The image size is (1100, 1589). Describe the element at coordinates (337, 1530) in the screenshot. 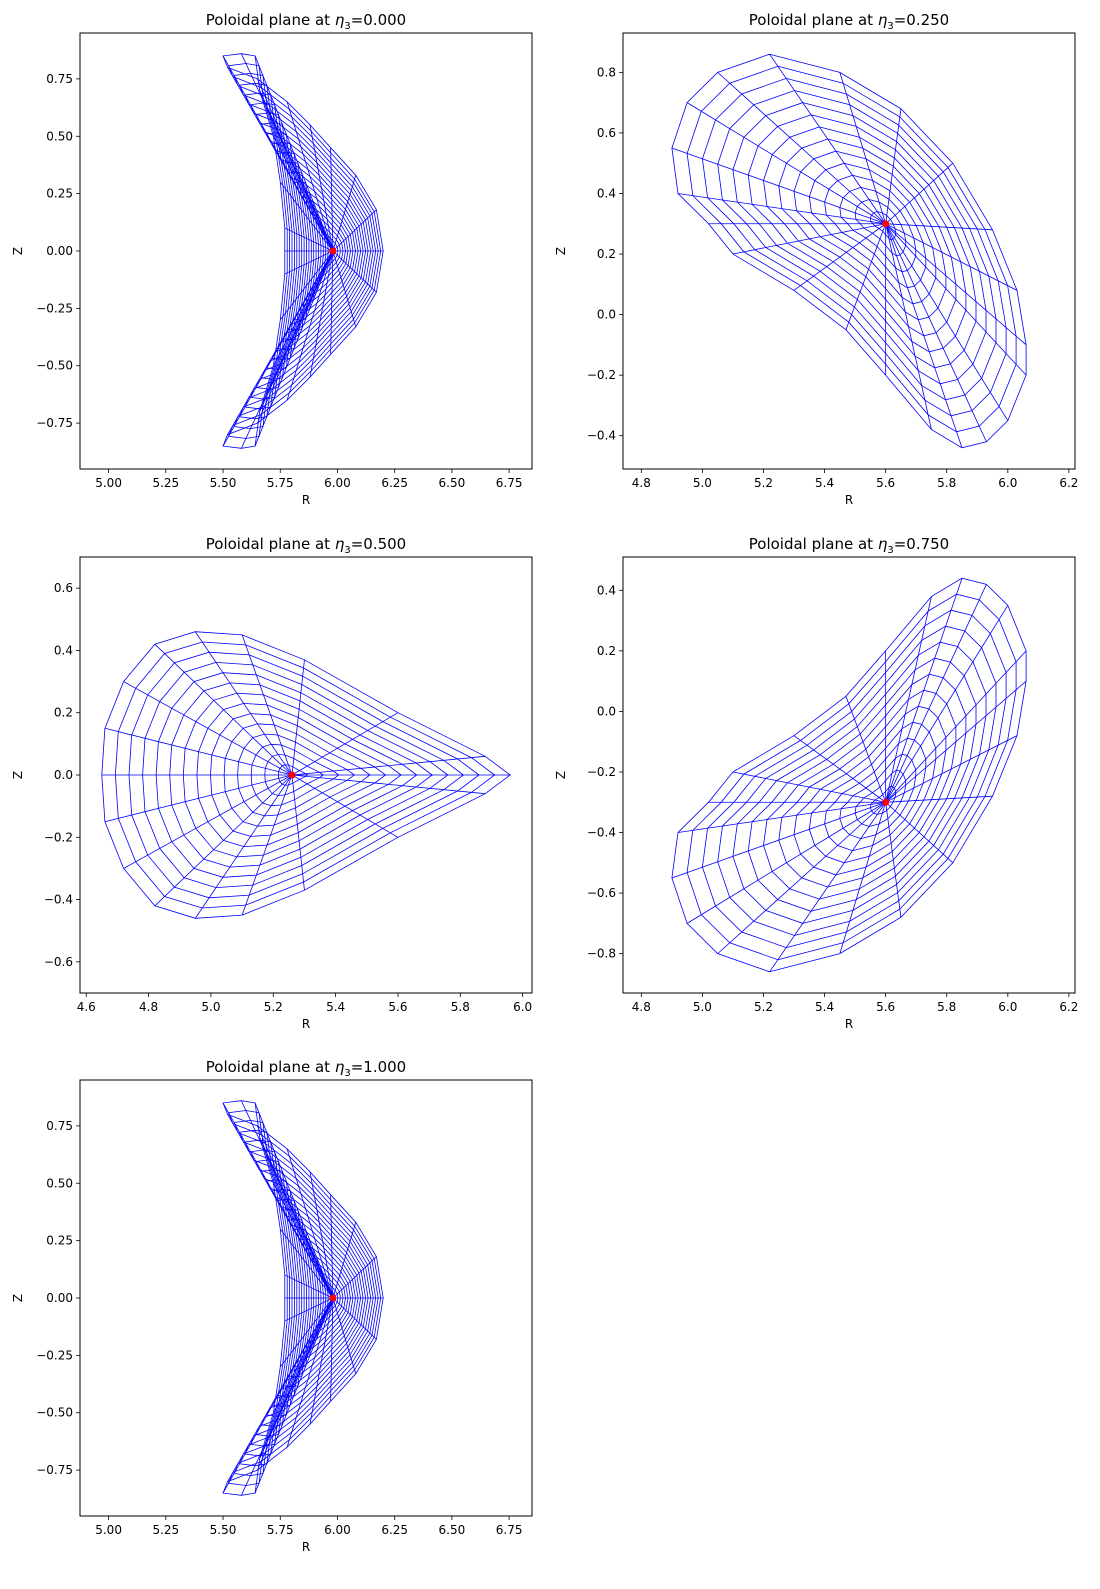

I see `x-tick-label: 6.00` at that location.